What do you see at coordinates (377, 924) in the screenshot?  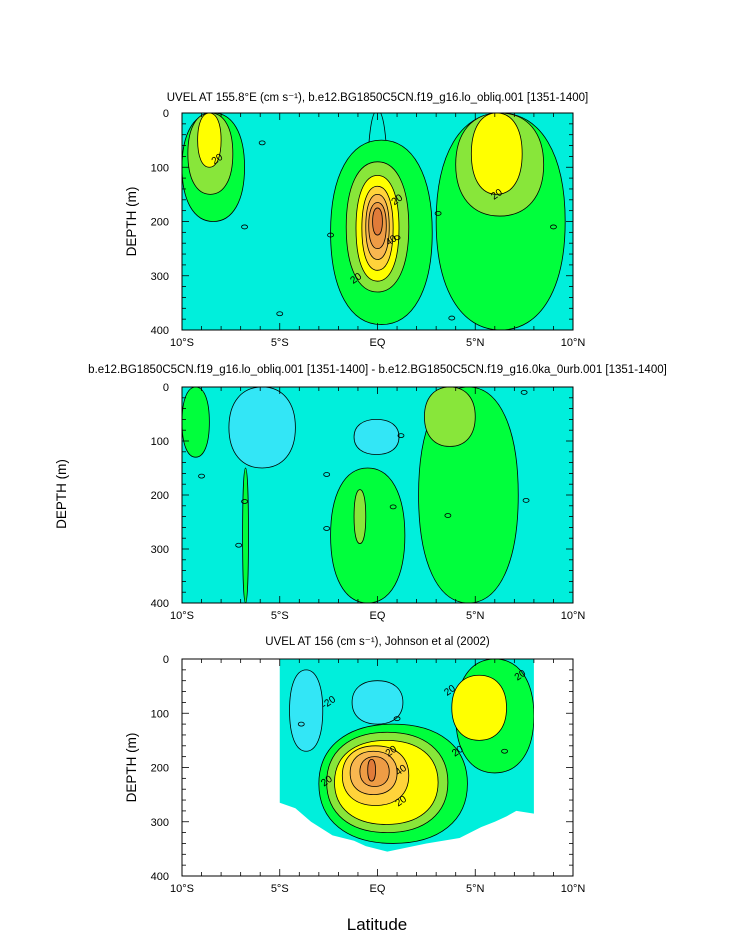 I see `x-axis-label: Latitude` at bounding box center [377, 924].